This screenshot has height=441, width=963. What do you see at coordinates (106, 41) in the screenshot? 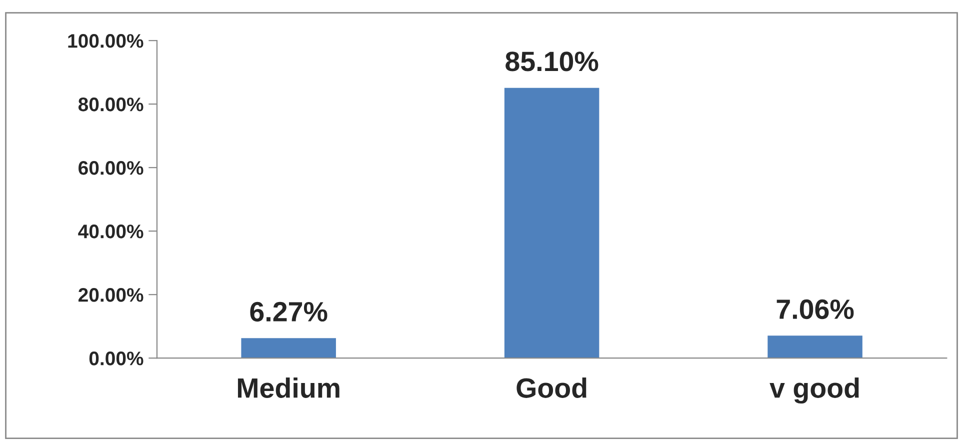
I see `y-tick-label: 100.00%` at bounding box center [106, 41].